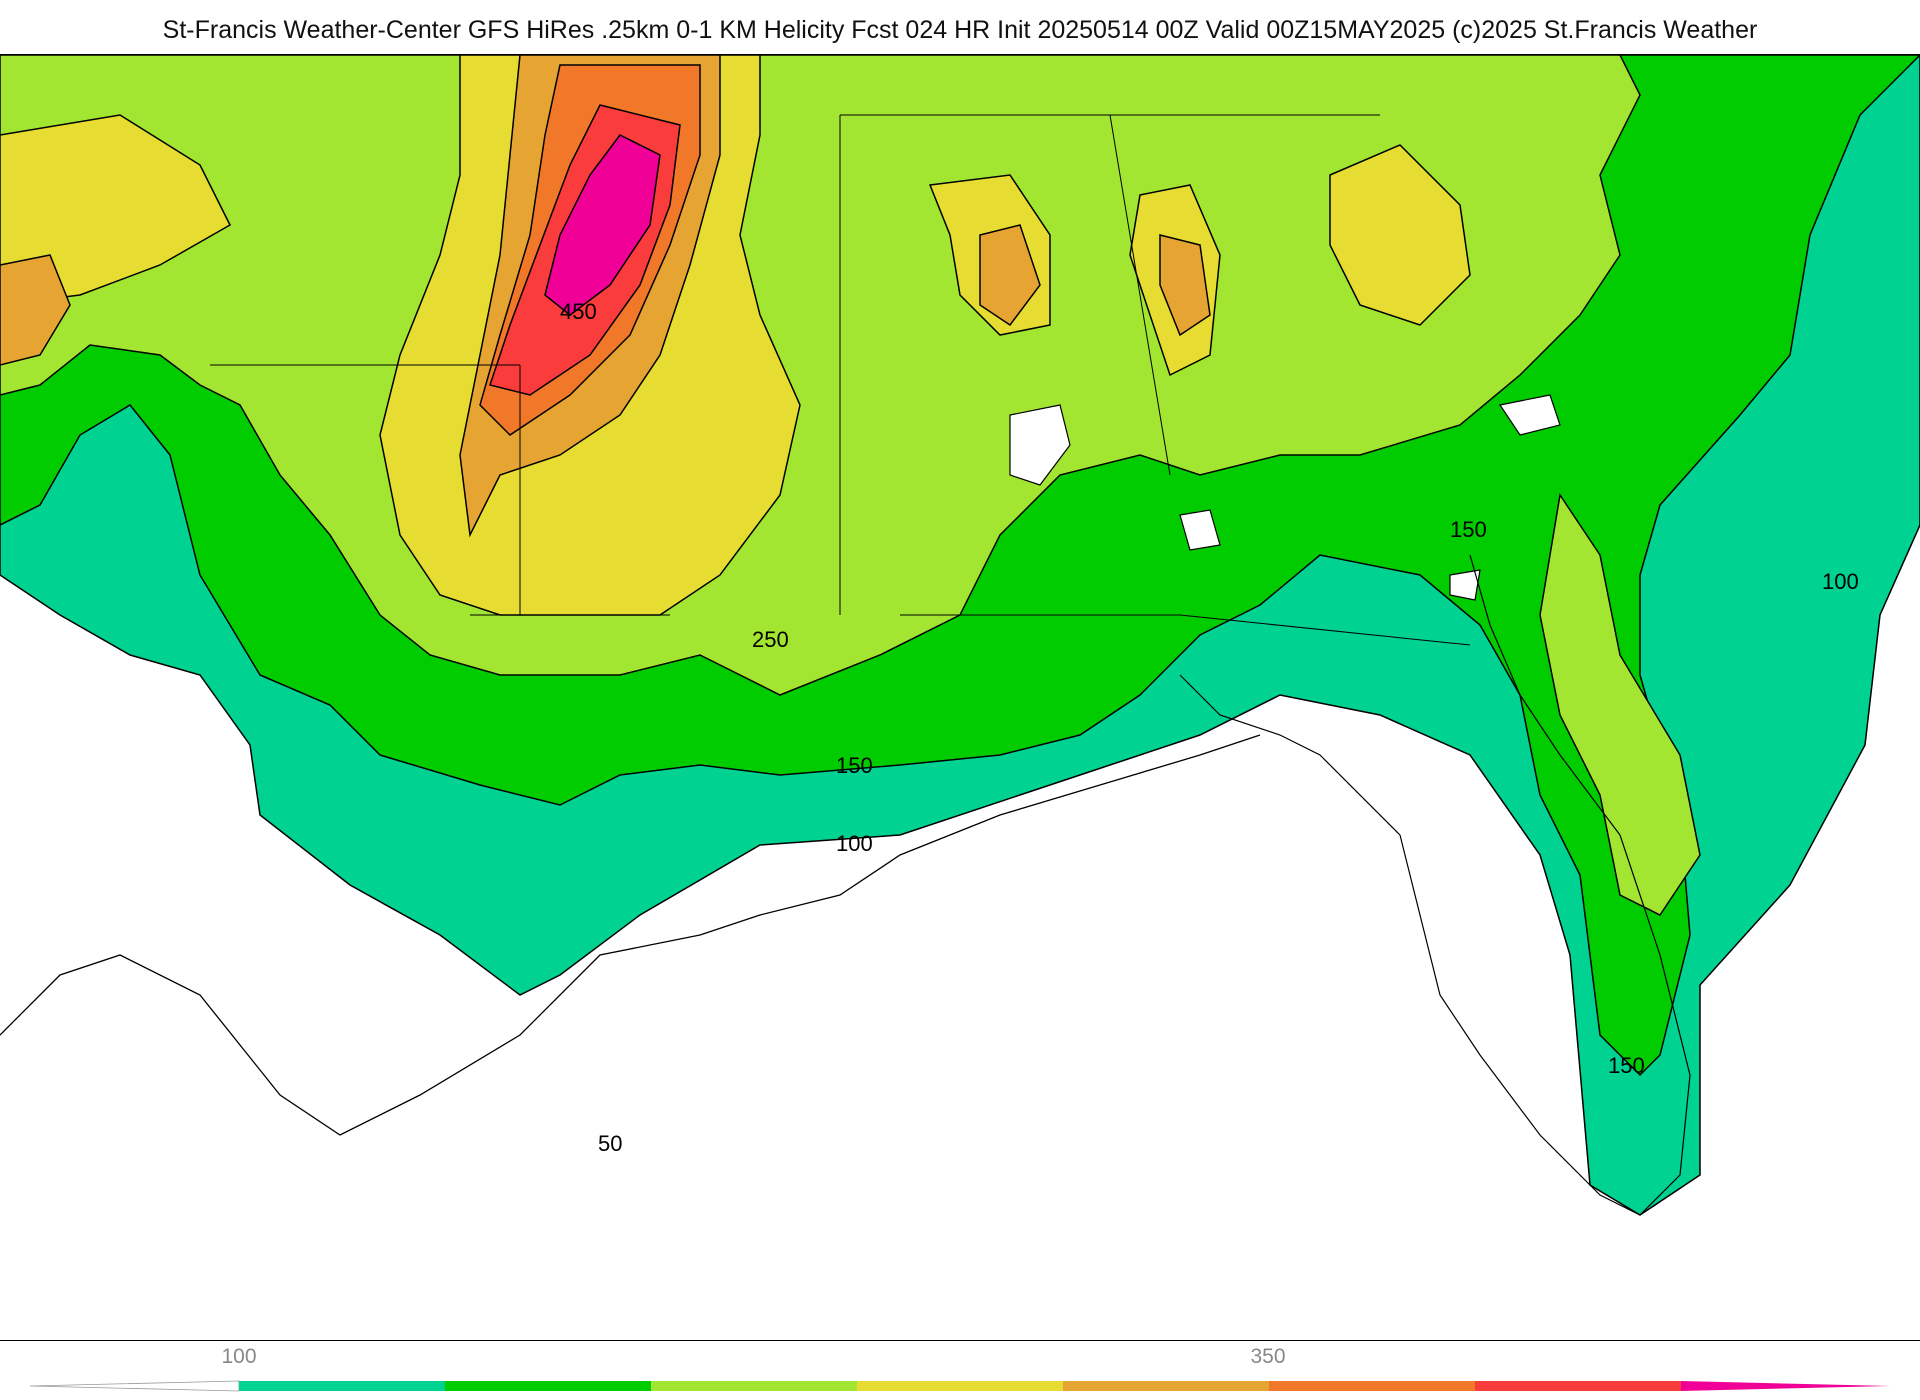 This screenshot has width=1920, height=1400. I want to click on color-legend: 100 350, so click(960, 1370).